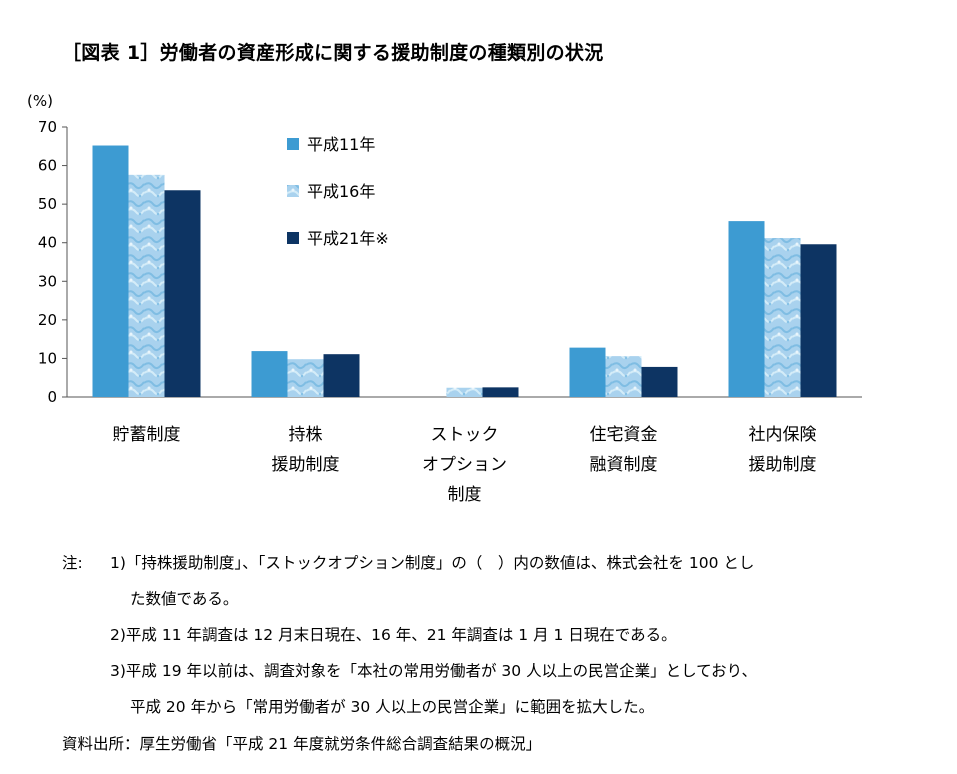  What do you see at coordinates (184, 599) in the screenshot?
I see `note-1-line-2: た数値である。` at bounding box center [184, 599].